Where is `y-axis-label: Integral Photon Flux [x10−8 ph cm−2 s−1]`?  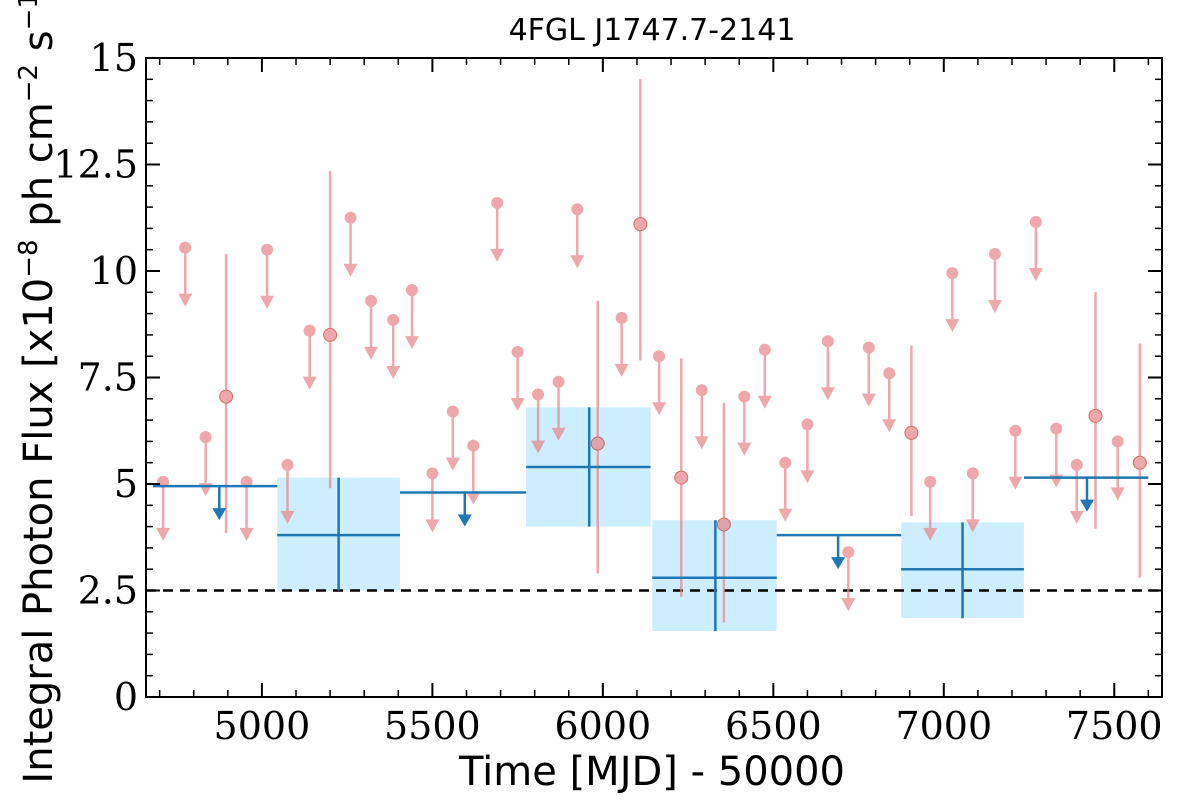
y-axis-label: Integral Photon Flux [x10−8 ph cm−2 s−1] is located at coordinates (38, 392).